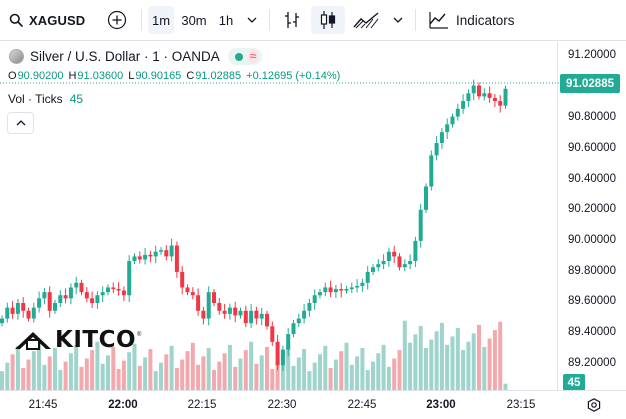  What do you see at coordinates (117, 20) in the screenshot?
I see `compare-symbol-button` at bounding box center [117, 20].